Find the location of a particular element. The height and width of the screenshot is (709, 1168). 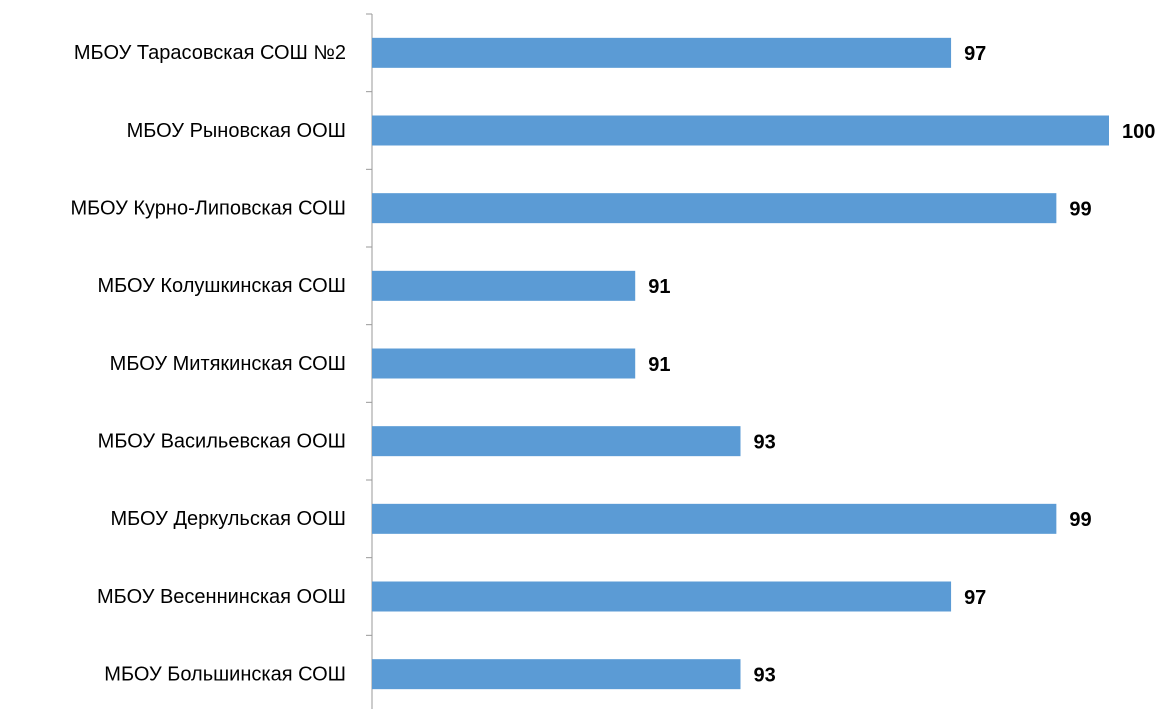

category-label: МБОУ Митякинская СОШ is located at coordinates (228, 364).